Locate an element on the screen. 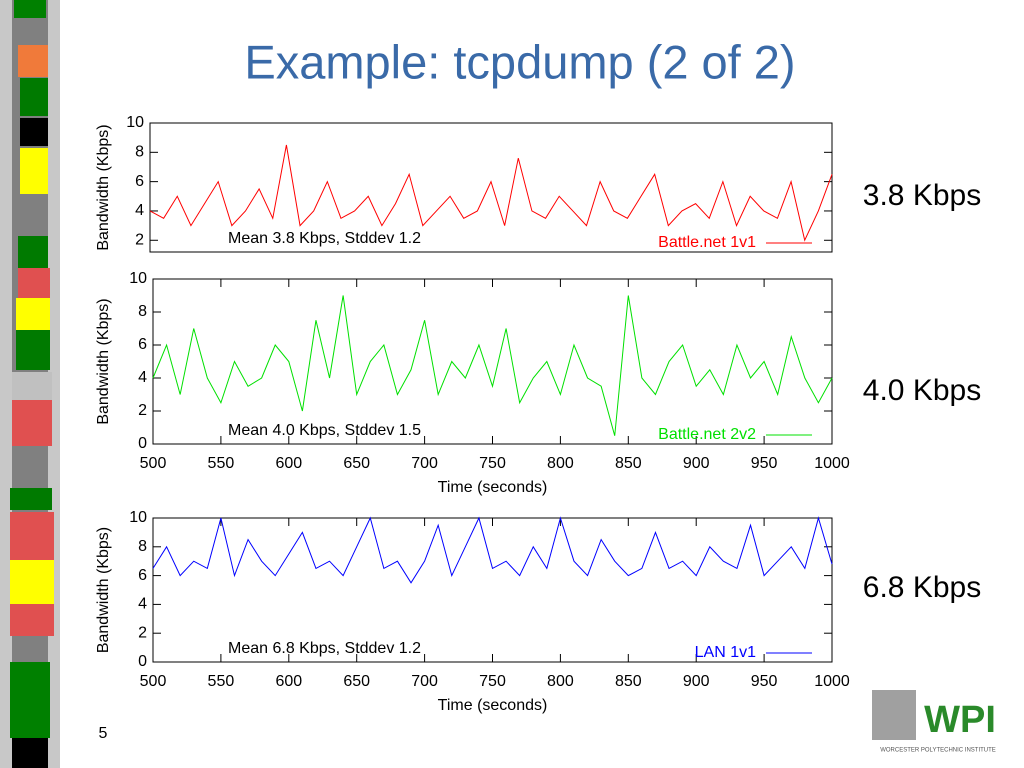 This screenshot has height=768, width=1024. legend-label: LAN 1v1 is located at coordinates (725, 652).